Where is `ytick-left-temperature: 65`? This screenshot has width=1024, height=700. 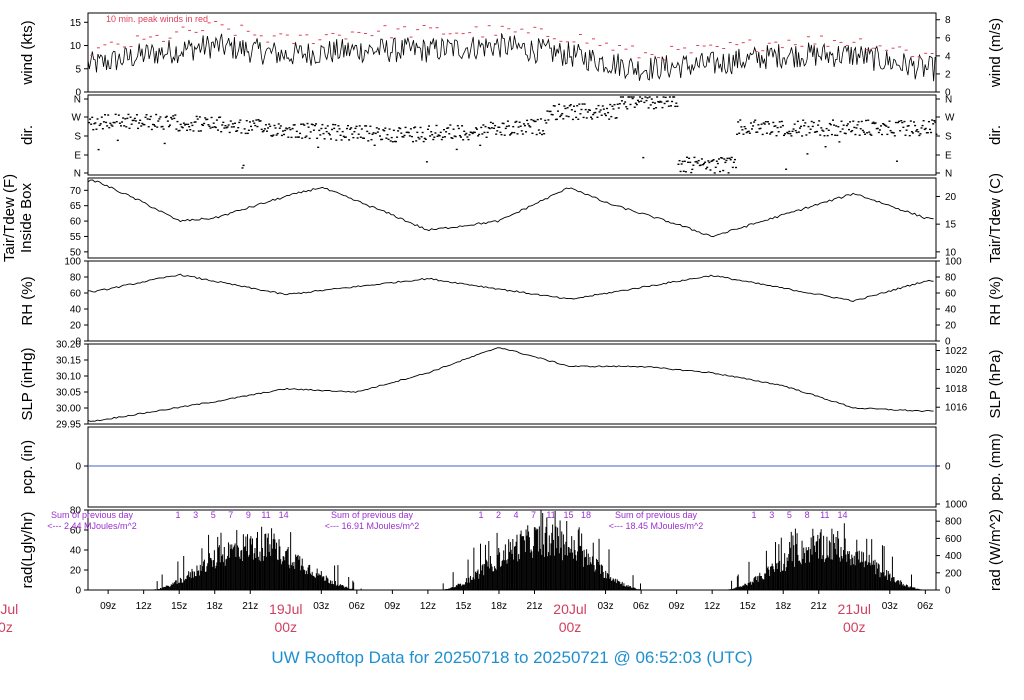
ytick-left-temperature: 65 is located at coordinates (76, 206).